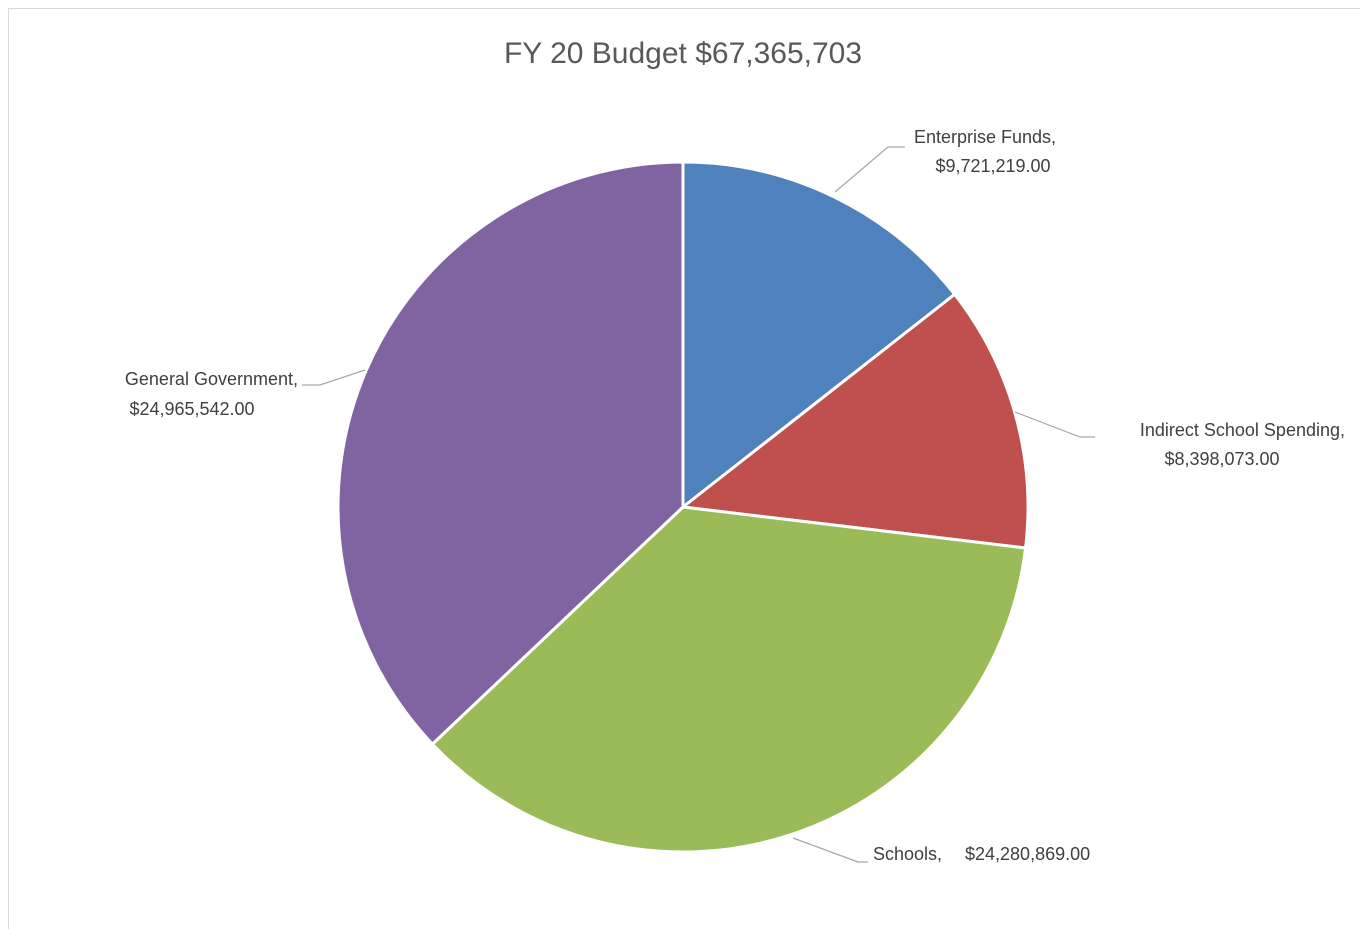  I want to click on data-label-value: $9,721,219.00, so click(992, 166).